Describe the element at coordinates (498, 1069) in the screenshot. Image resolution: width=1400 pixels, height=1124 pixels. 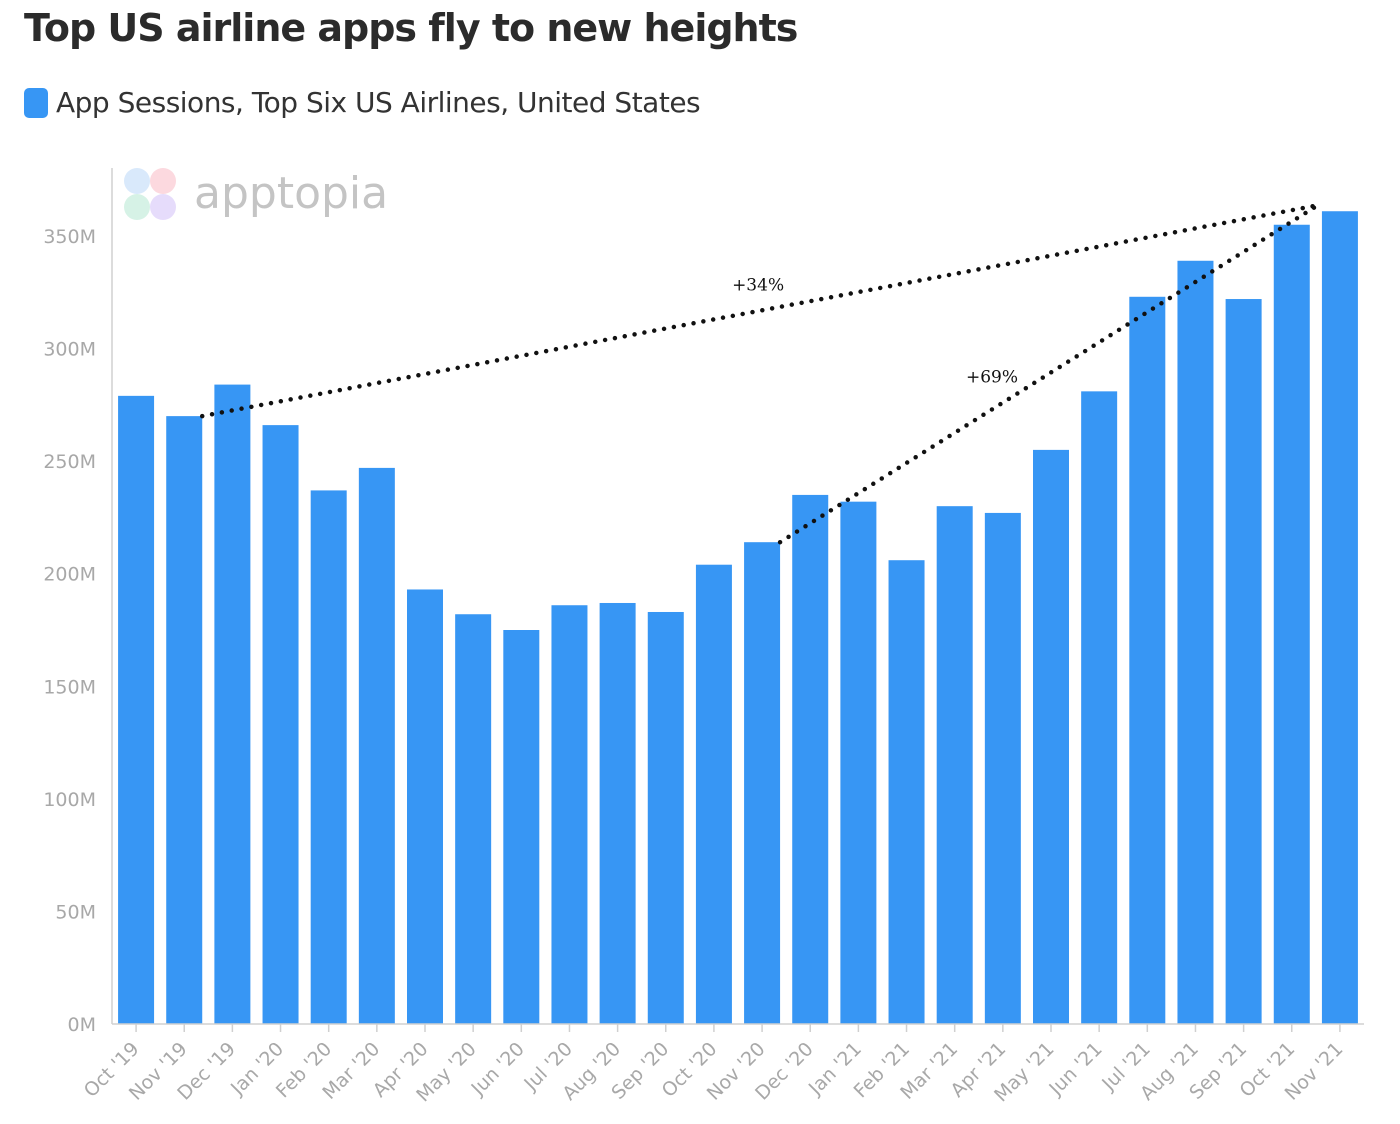
I see `x-tick-label: Jun '20` at that location.